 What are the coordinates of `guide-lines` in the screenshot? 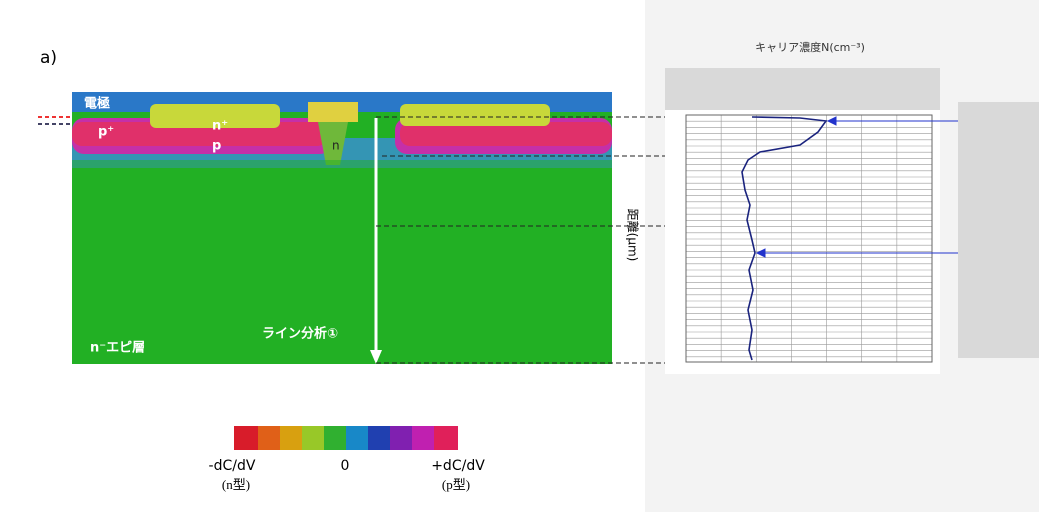 It's located at (531, 240).